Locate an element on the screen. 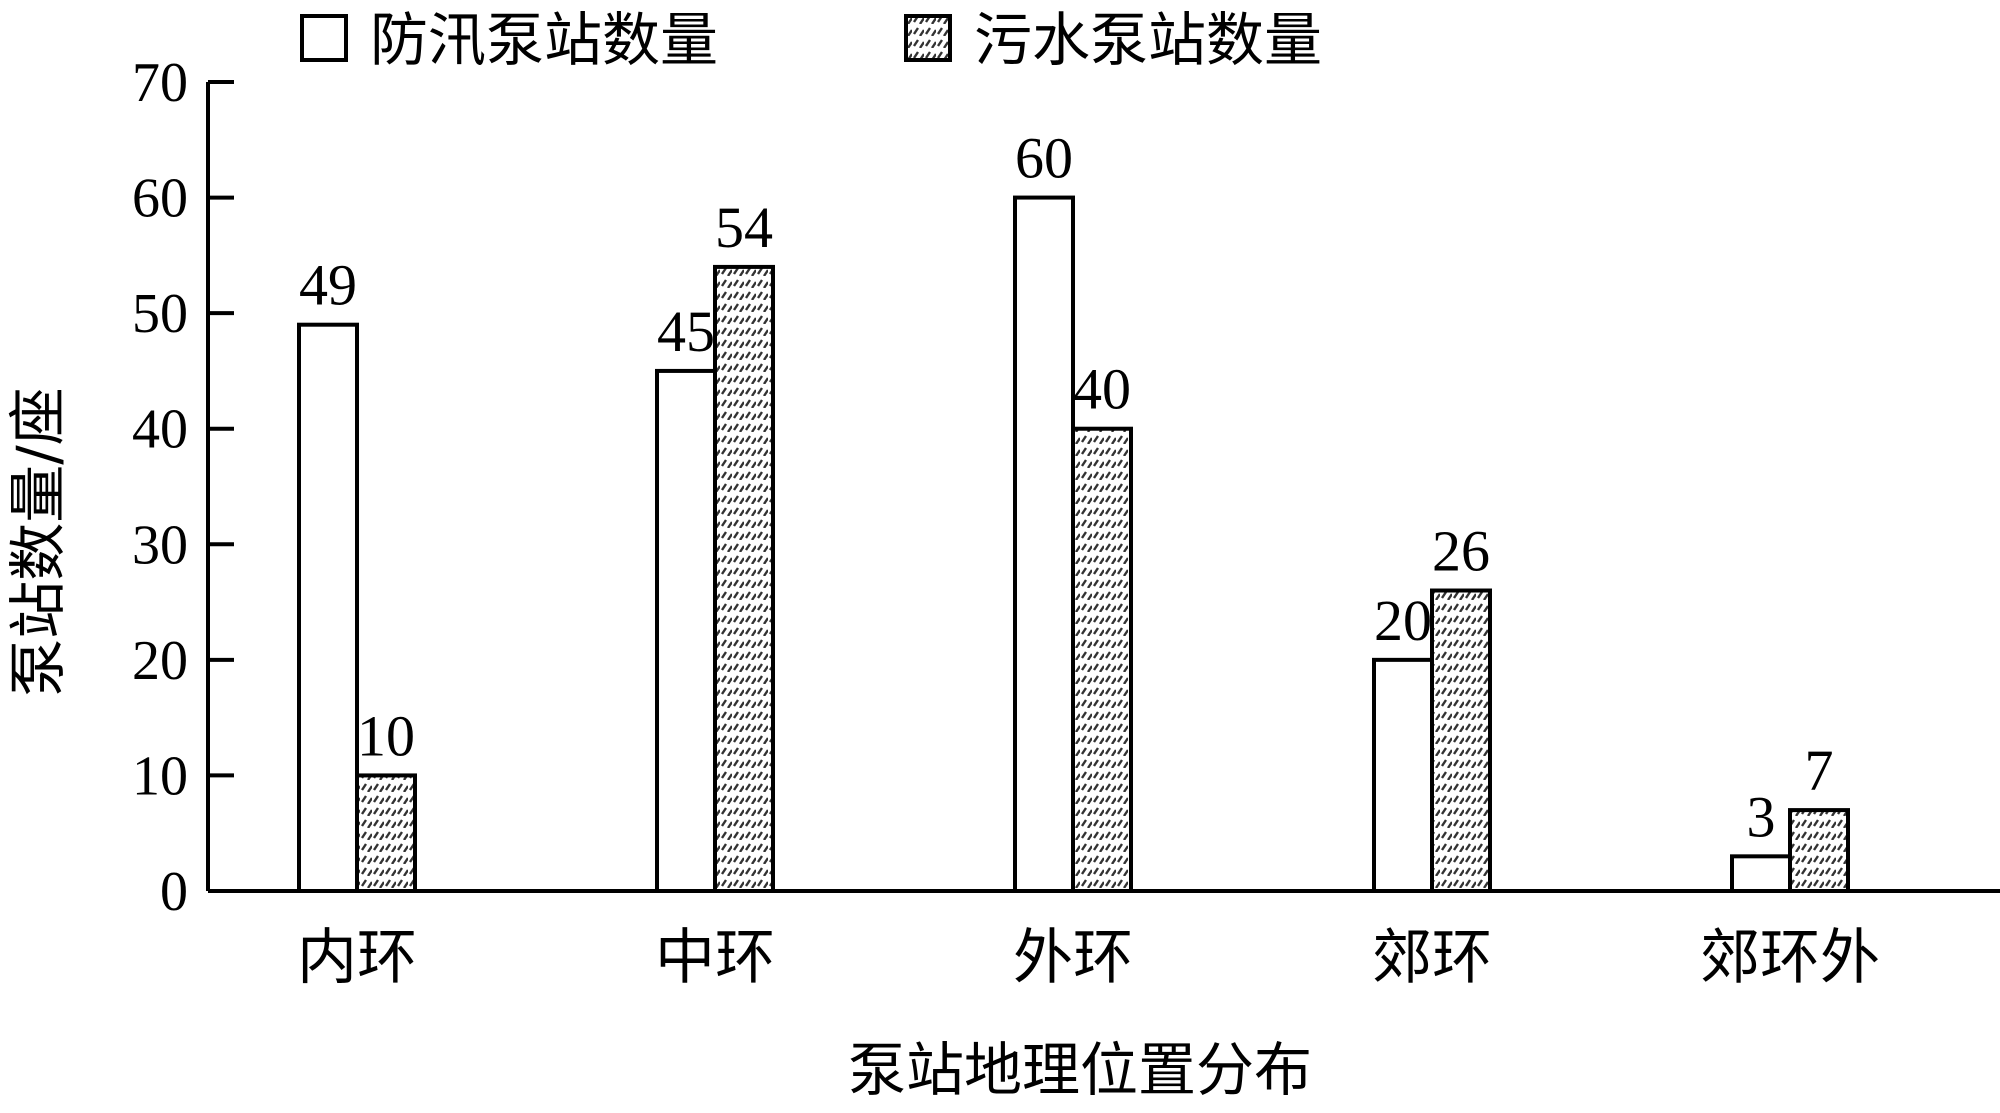 The width and height of the screenshot is (2000, 1113). bar-value-label: 20 is located at coordinates (1403, 620).